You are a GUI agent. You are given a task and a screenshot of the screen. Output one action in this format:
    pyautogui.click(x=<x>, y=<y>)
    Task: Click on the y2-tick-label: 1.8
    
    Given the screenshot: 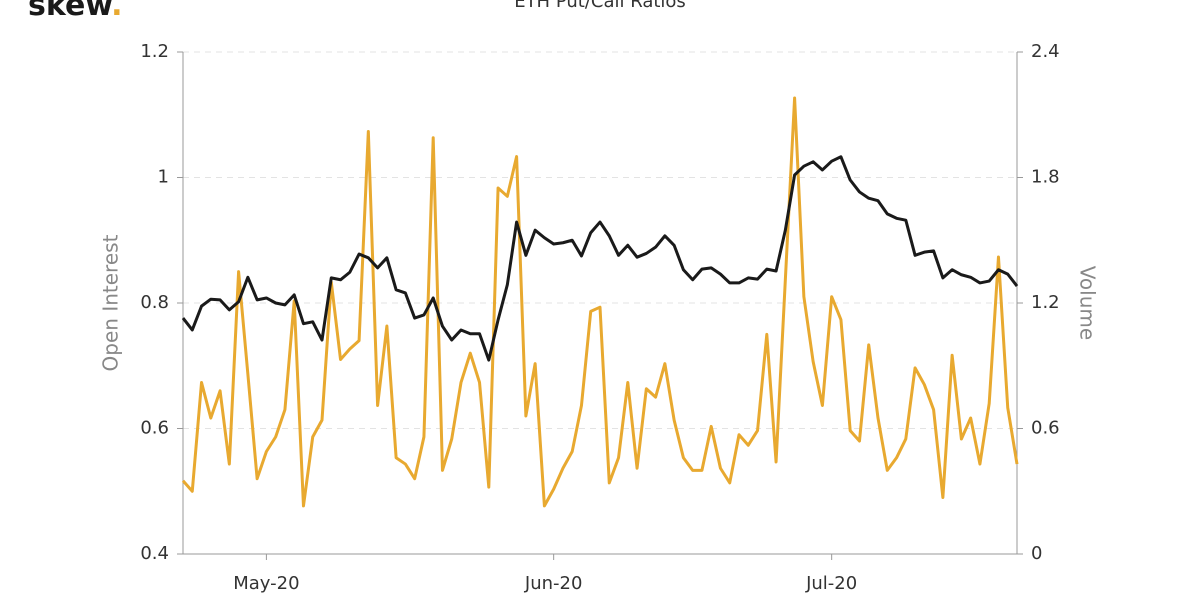 What is the action you would take?
    pyautogui.click(x=1045, y=177)
    